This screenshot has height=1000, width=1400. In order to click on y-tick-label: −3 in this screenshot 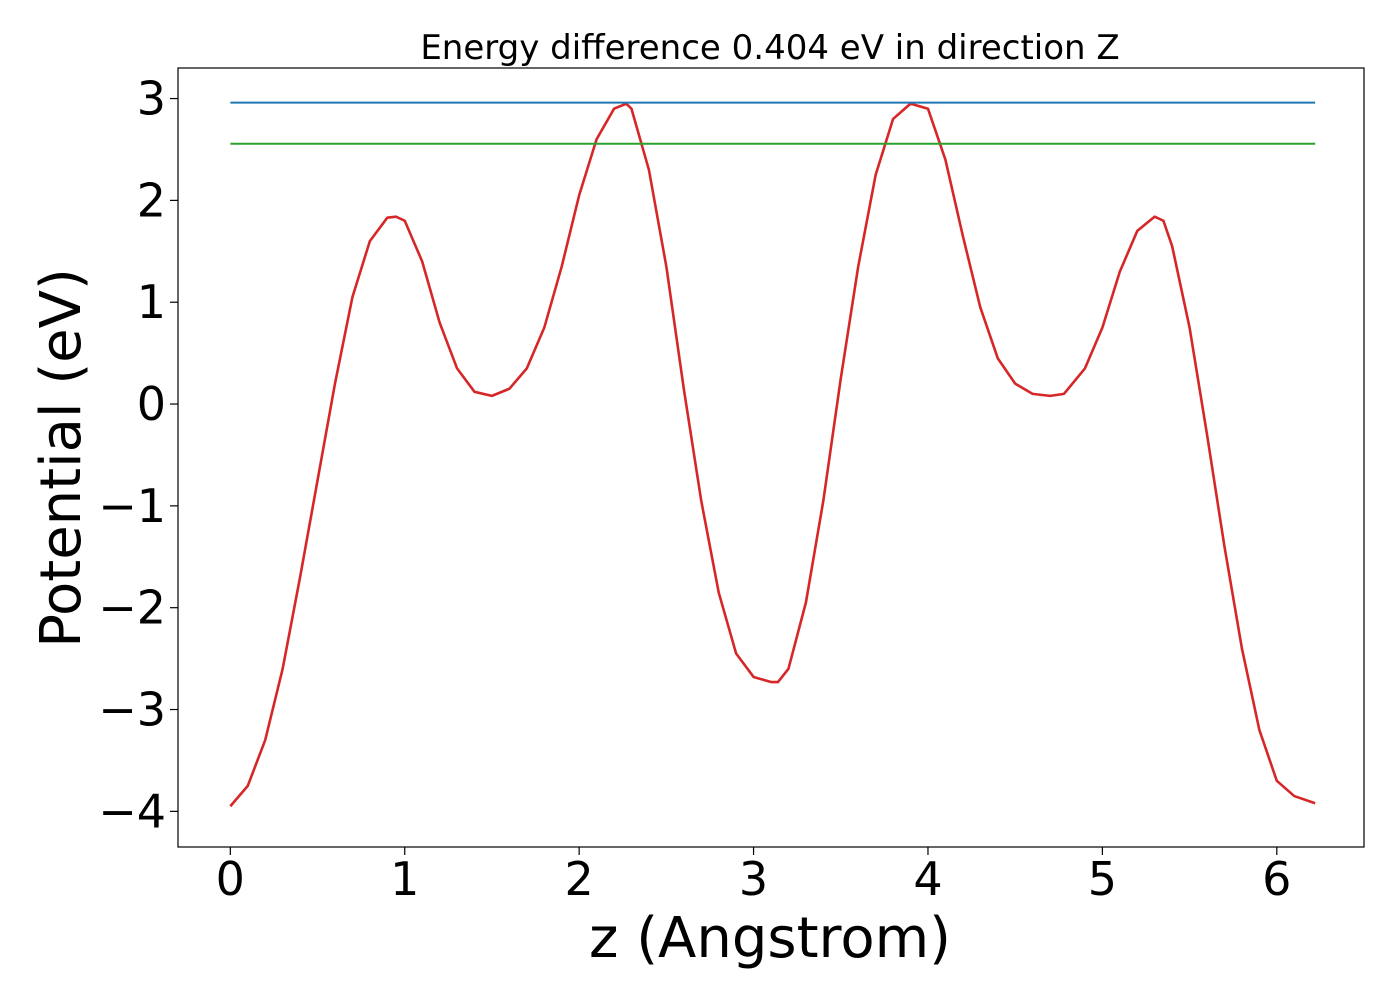, I will do `click(132, 710)`.